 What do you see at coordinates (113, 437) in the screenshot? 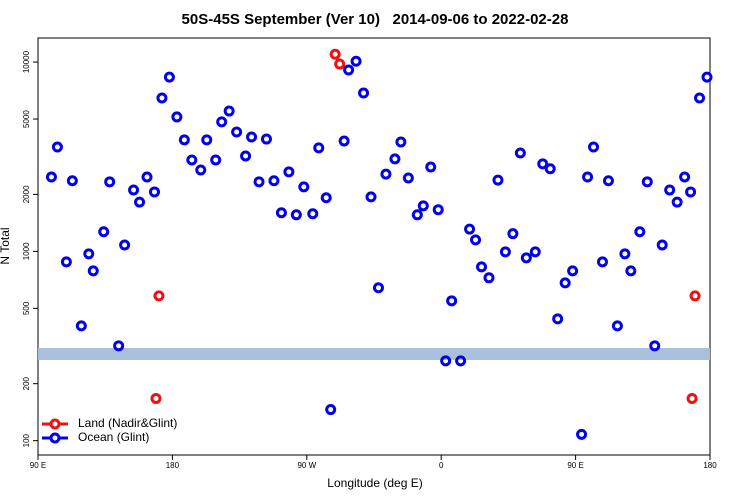
I see `legend-label: Ocean (Glint)` at bounding box center [113, 437].